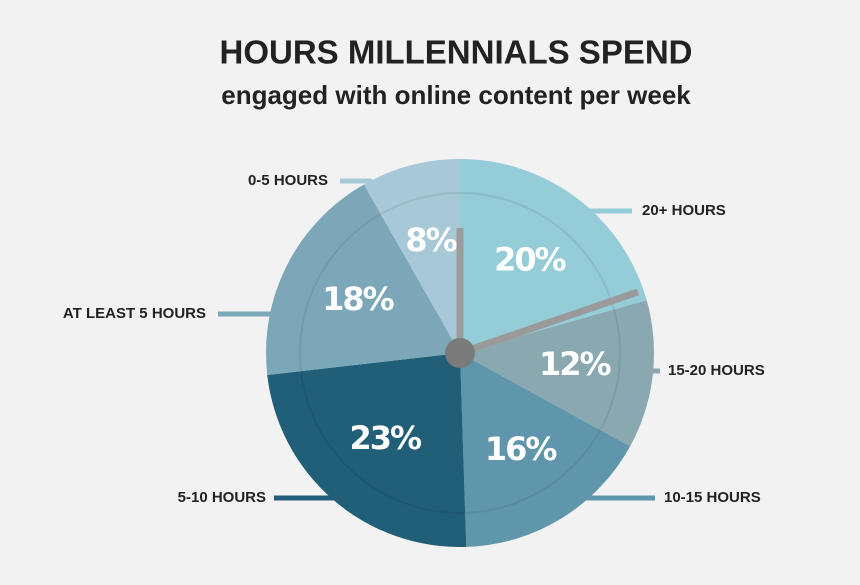  Describe the element at coordinates (549, 322) in the screenshot. I see `hand` at that location.